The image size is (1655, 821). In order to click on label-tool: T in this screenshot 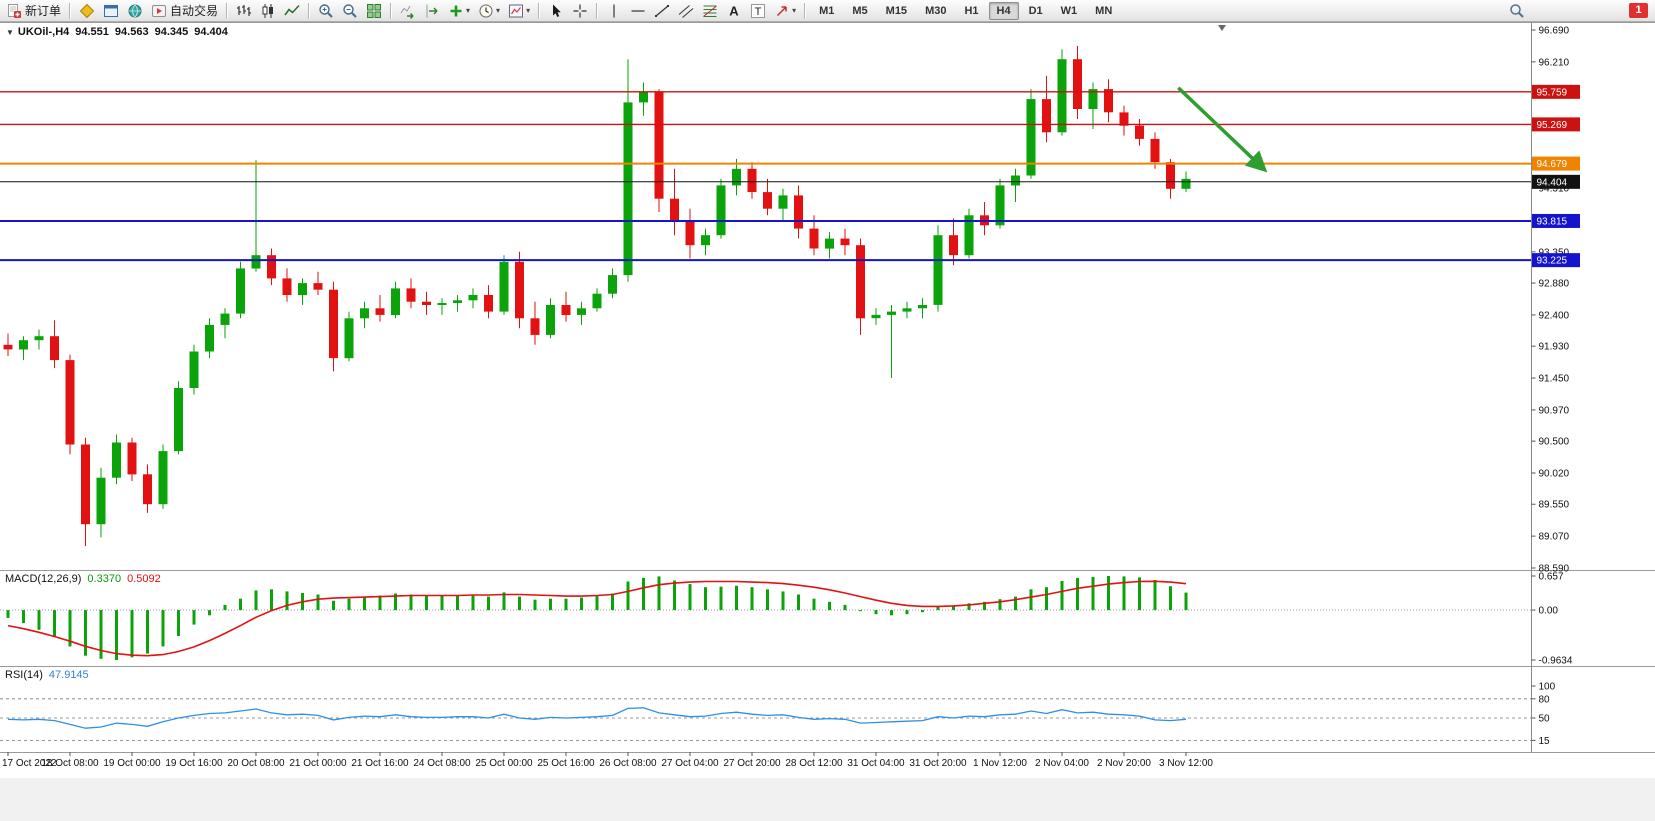, I will do `click(758, 11)`.